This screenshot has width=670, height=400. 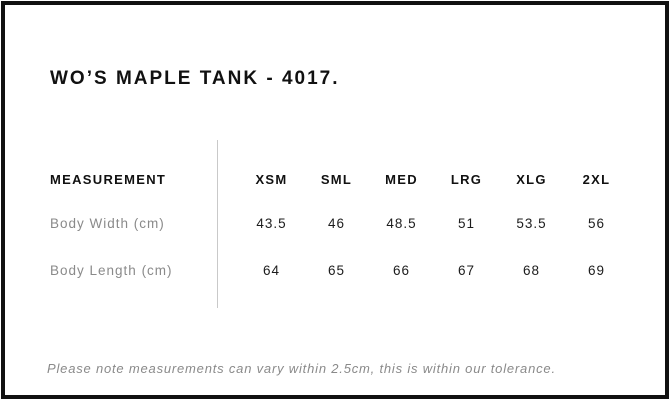 I want to click on body-length-sml: 65, so click(x=336, y=270).